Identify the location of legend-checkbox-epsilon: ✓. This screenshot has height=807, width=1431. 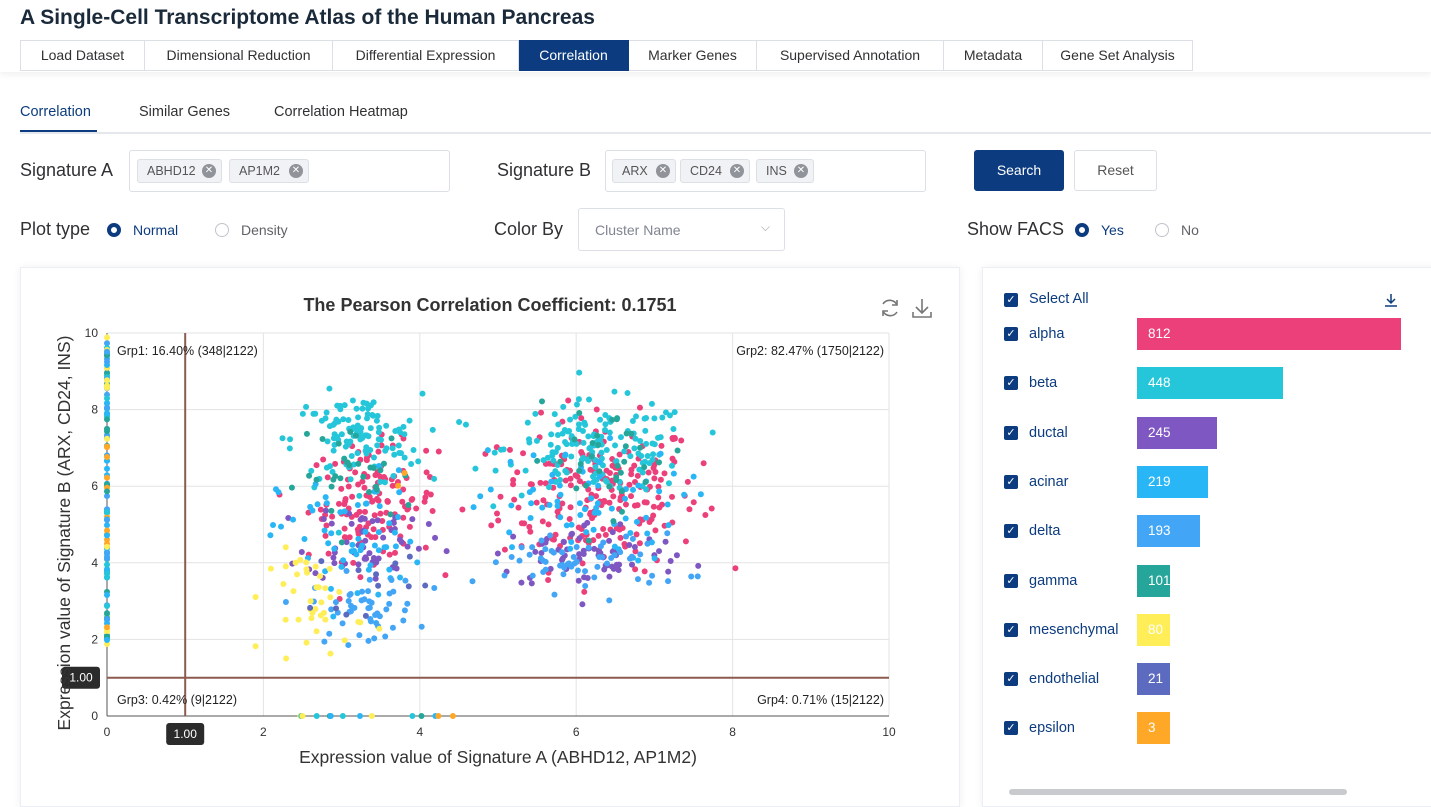
(1011, 728).